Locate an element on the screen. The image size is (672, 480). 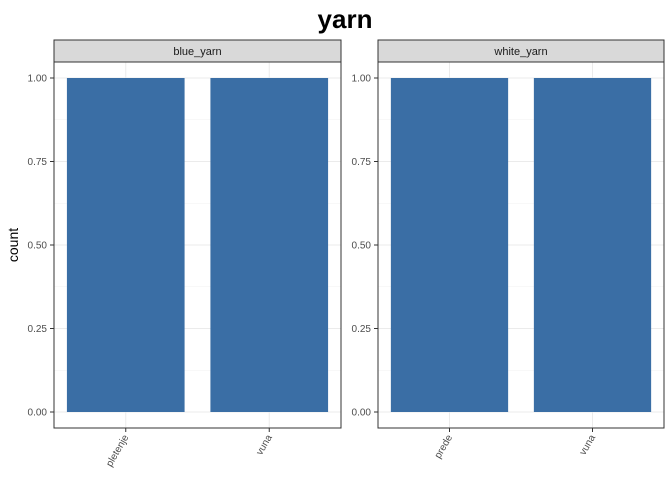
chart-title: yarn is located at coordinates (345, 19).